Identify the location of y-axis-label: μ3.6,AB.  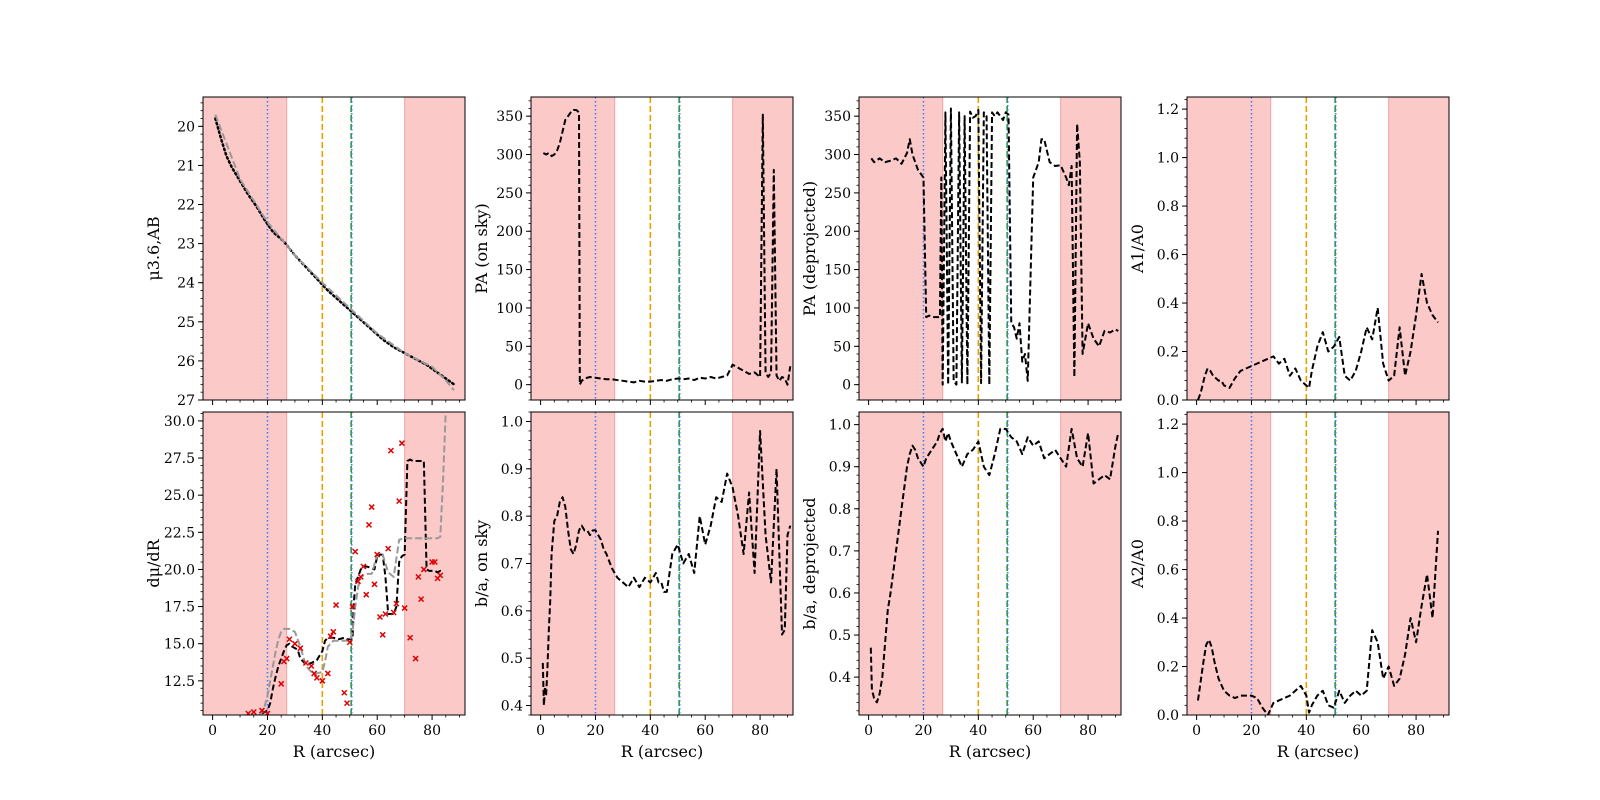
(153, 248).